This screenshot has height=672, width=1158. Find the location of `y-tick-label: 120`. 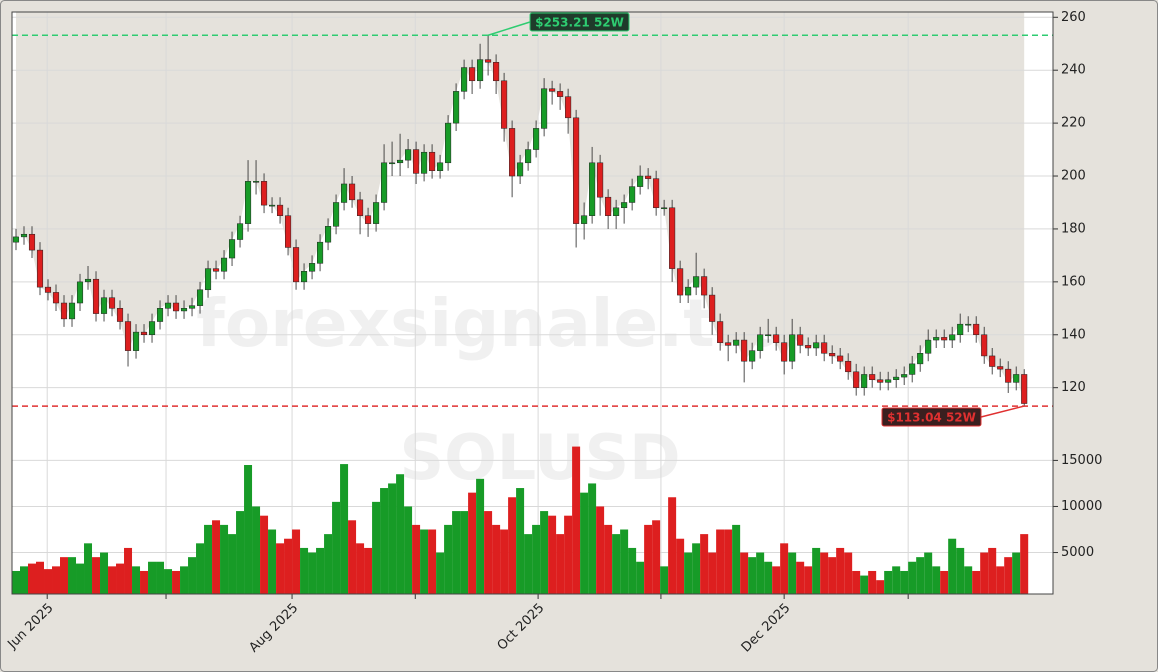

y-tick-label: 120 is located at coordinates (1073, 387).